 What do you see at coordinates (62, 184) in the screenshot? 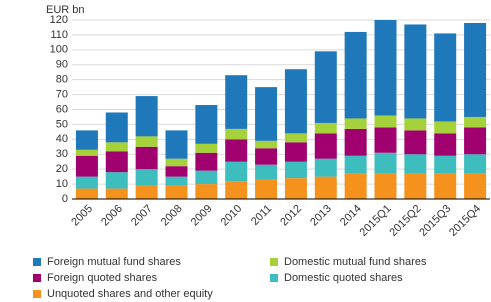
I see `y-tick-label: 10` at bounding box center [62, 184].